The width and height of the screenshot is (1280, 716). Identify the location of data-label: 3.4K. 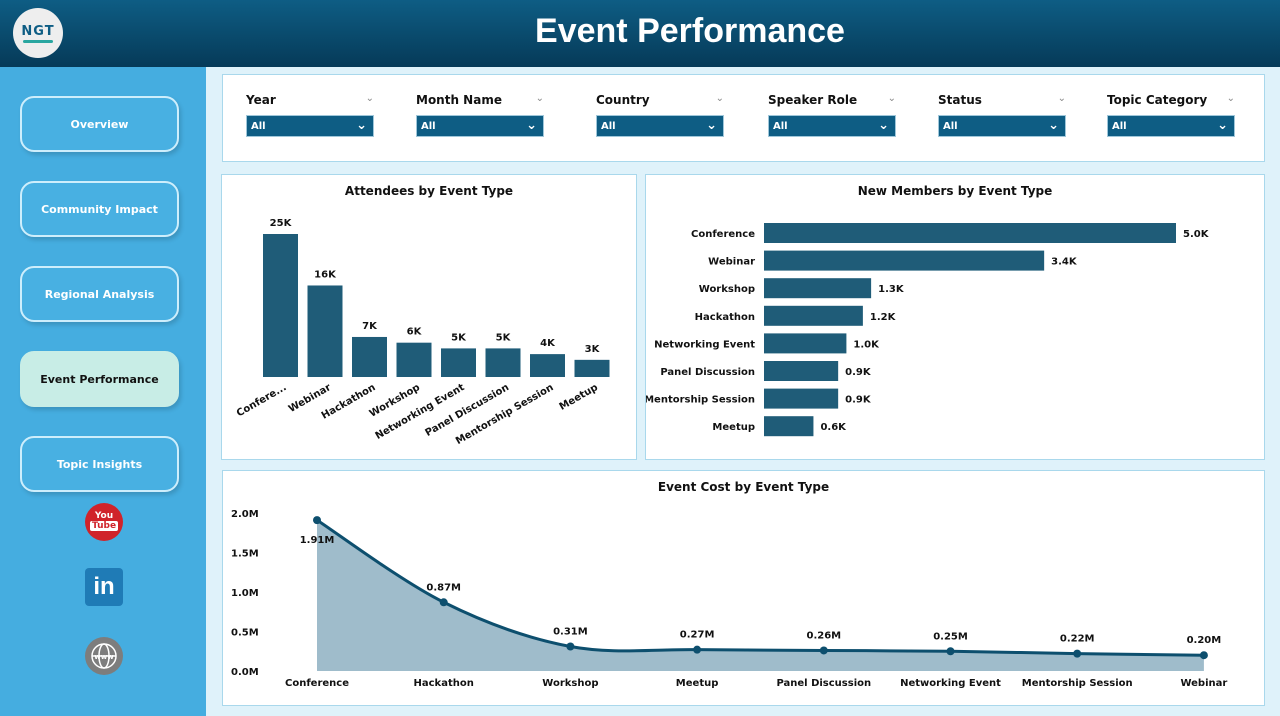
(1064, 262).